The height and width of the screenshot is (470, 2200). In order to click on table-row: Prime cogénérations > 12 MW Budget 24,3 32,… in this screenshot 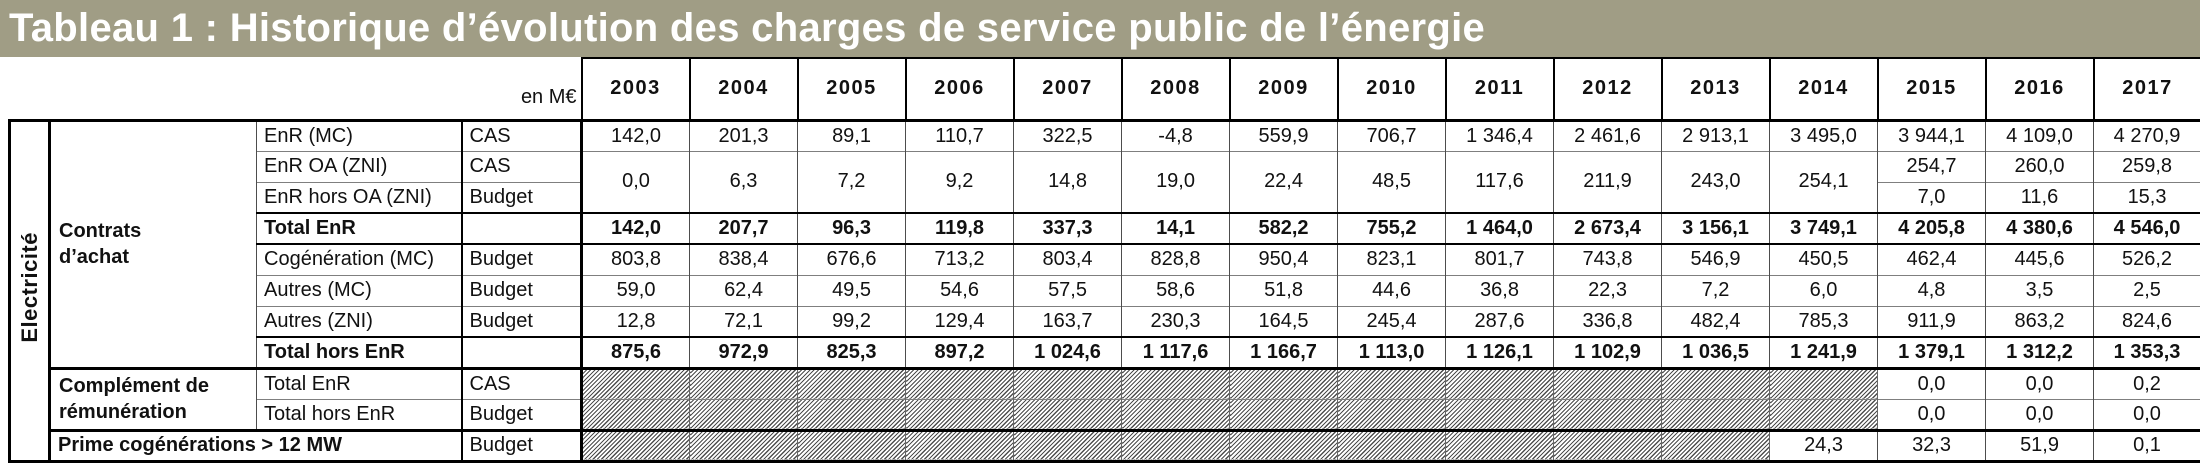, I will do `click(1105, 445)`.